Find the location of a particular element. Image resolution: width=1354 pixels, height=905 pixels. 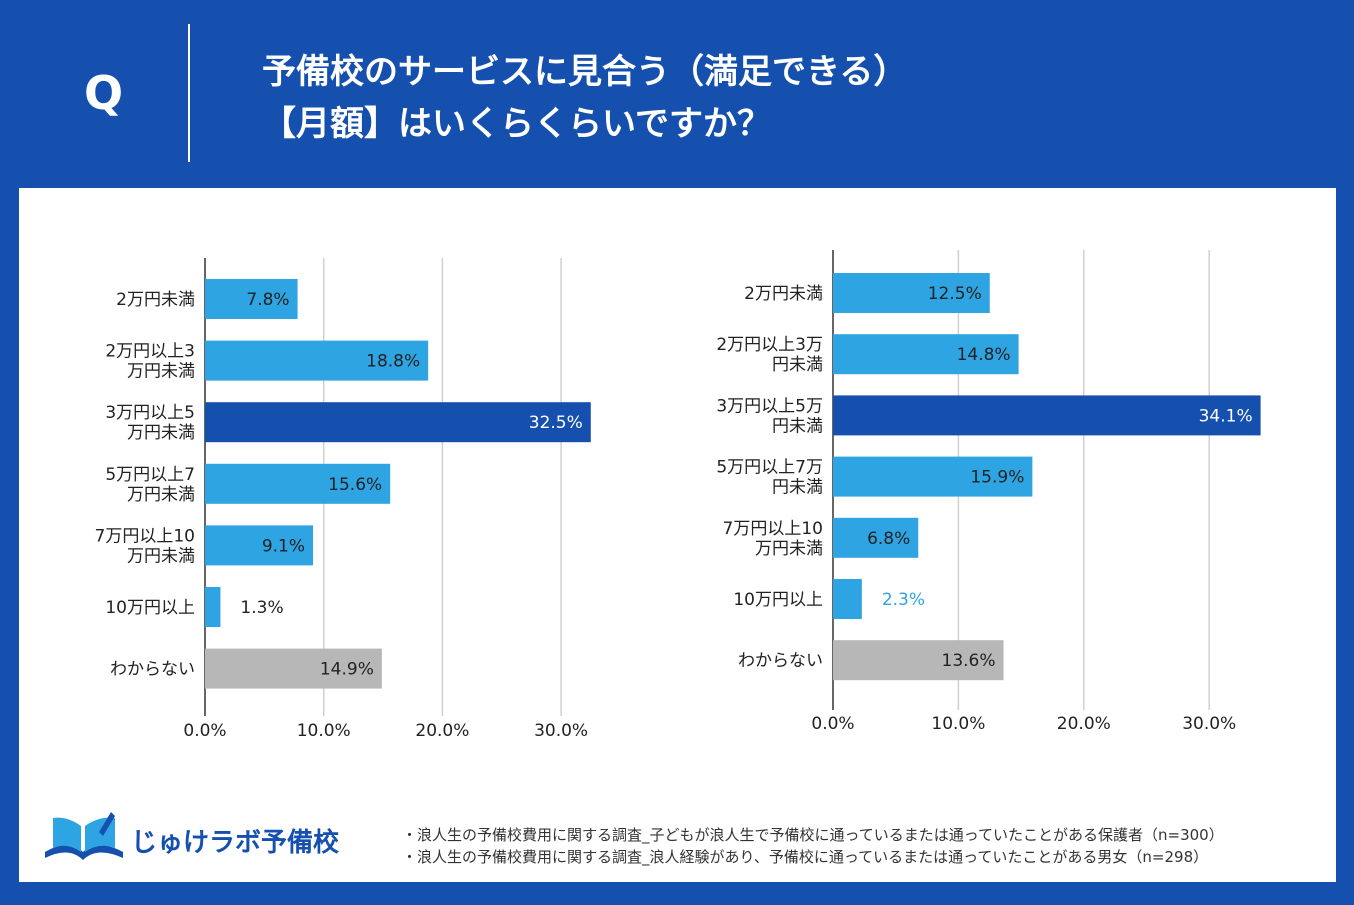

data-label: 18.8% is located at coordinates (393, 362).